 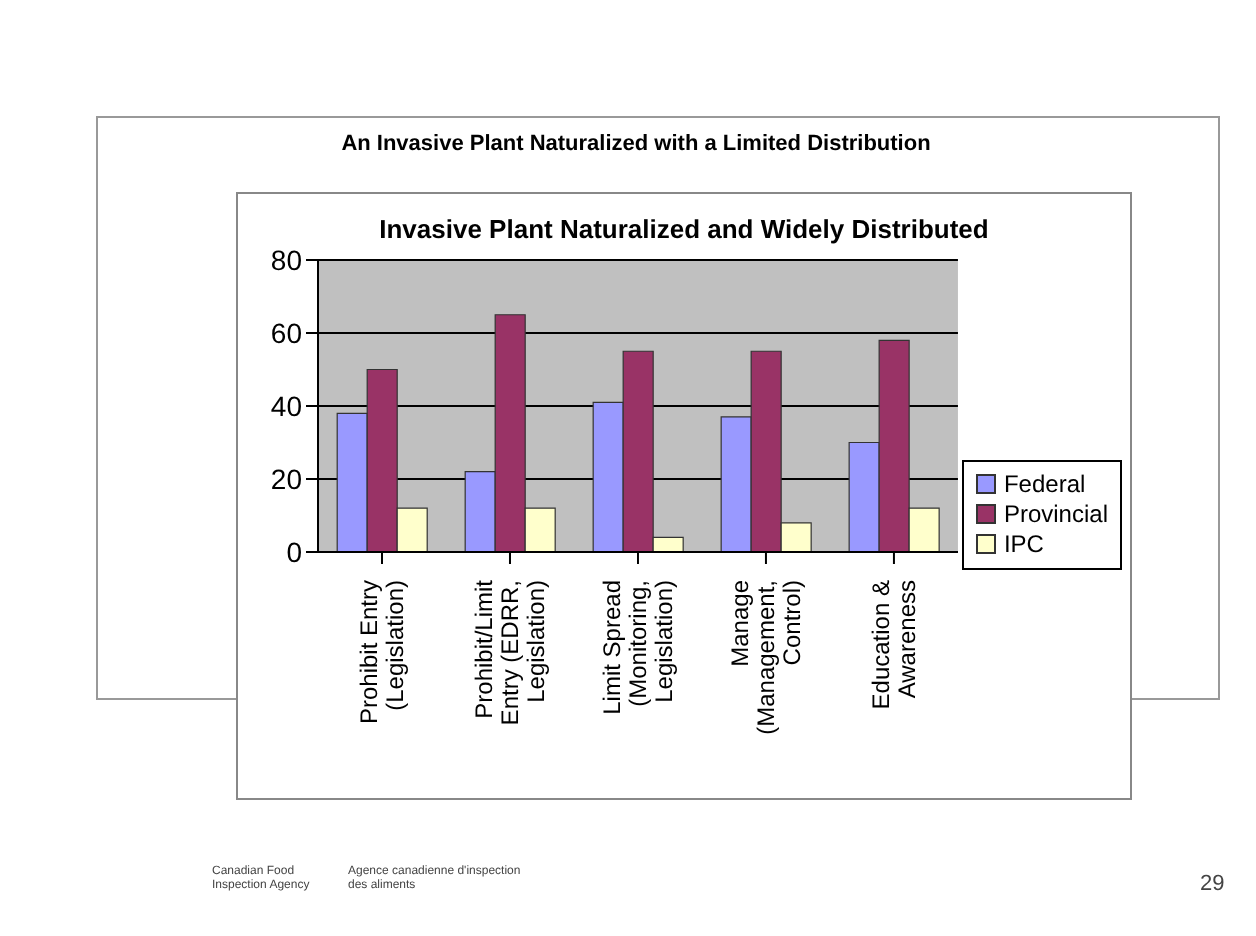 What do you see at coordinates (509, 652) in the screenshot?
I see `x-tick-label: Prohibit/Limit Entry (EDRR, Legislation)` at bounding box center [509, 652].